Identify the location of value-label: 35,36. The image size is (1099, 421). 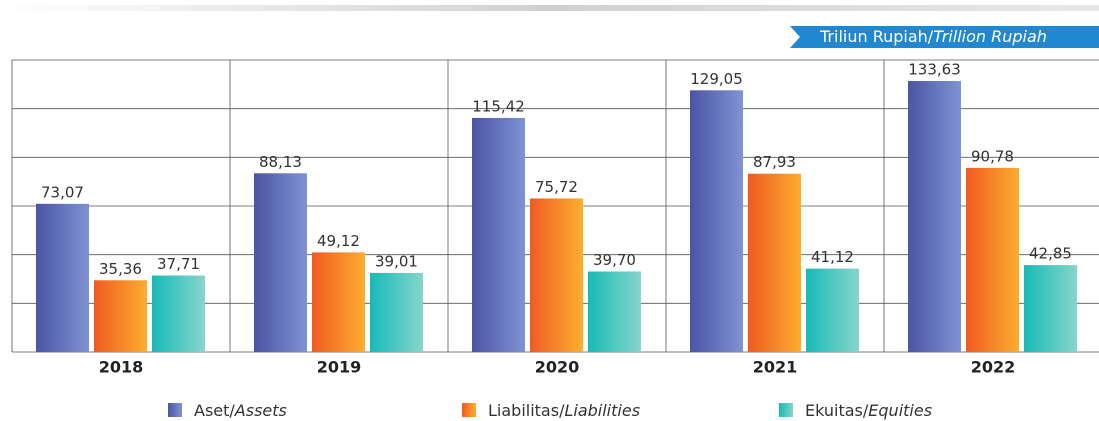
(120, 269).